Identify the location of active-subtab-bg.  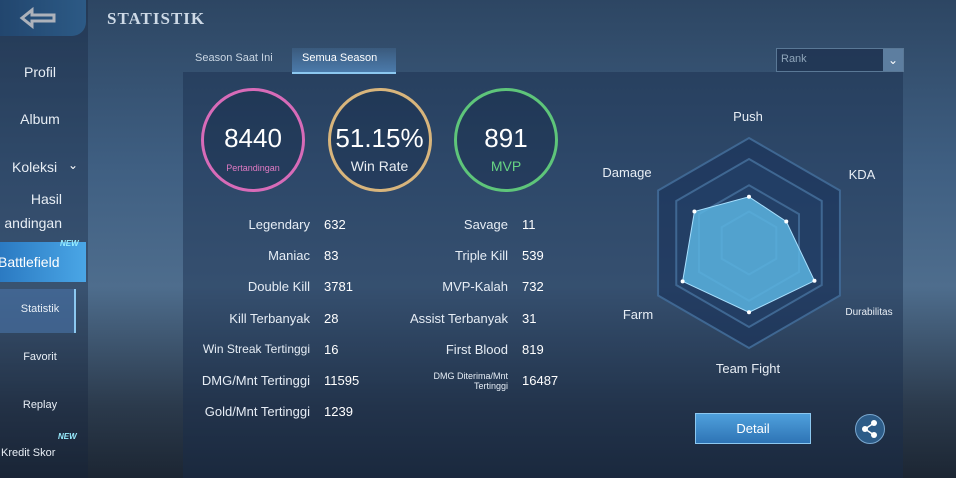
(38, 311).